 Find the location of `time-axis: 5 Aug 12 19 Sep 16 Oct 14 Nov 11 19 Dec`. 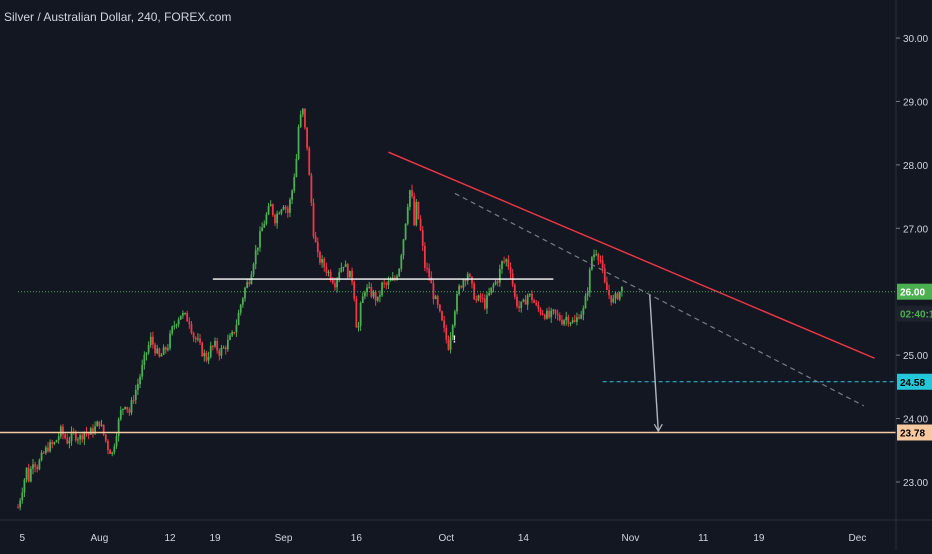

time-axis: 5 Aug 12 19 Sep 16 Oct 14 Nov 11 19 Dec is located at coordinates (466, 531).